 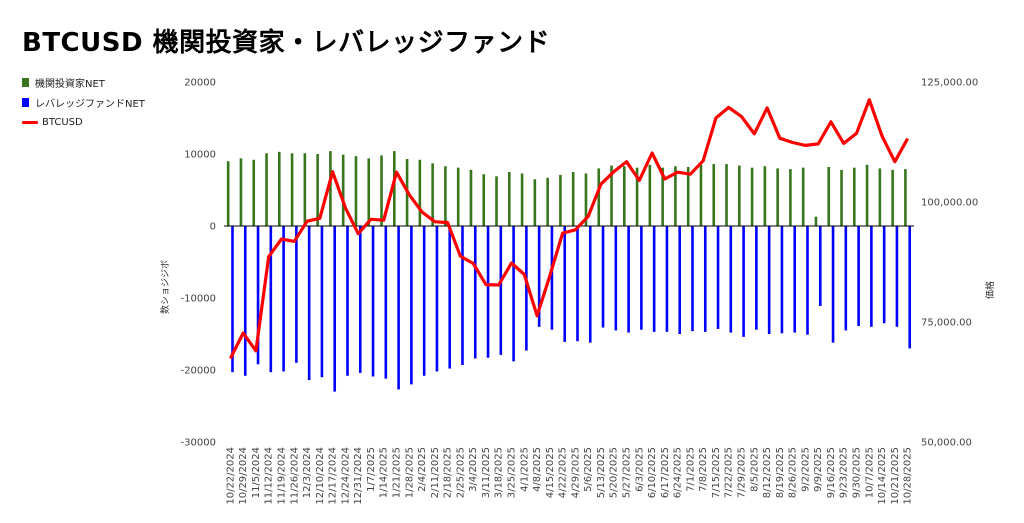 What do you see at coordinates (282, 476) in the screenshot?
I see `x-tick-label: 11/19/2024` at bounding box center [282, 476].